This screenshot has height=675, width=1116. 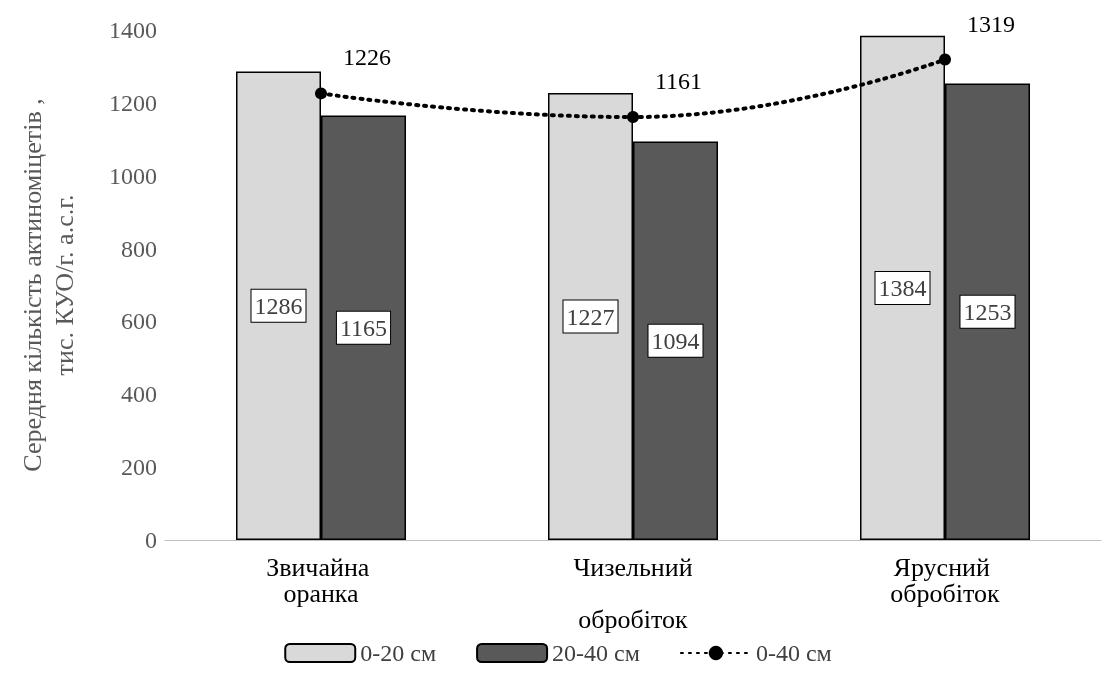 I want to click on y-tick-label: 1400, so click(x=133, y=30).